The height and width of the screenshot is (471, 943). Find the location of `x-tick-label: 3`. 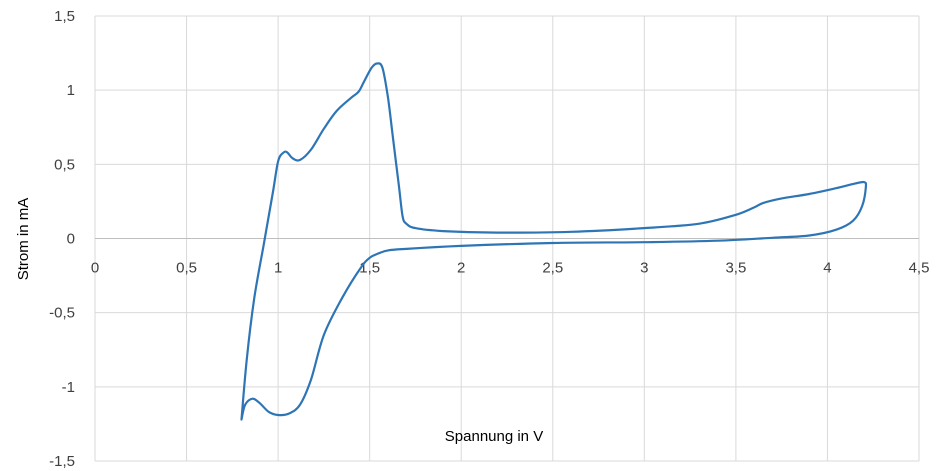

x-tick-label: 3 is located at coordinates (644, 268).